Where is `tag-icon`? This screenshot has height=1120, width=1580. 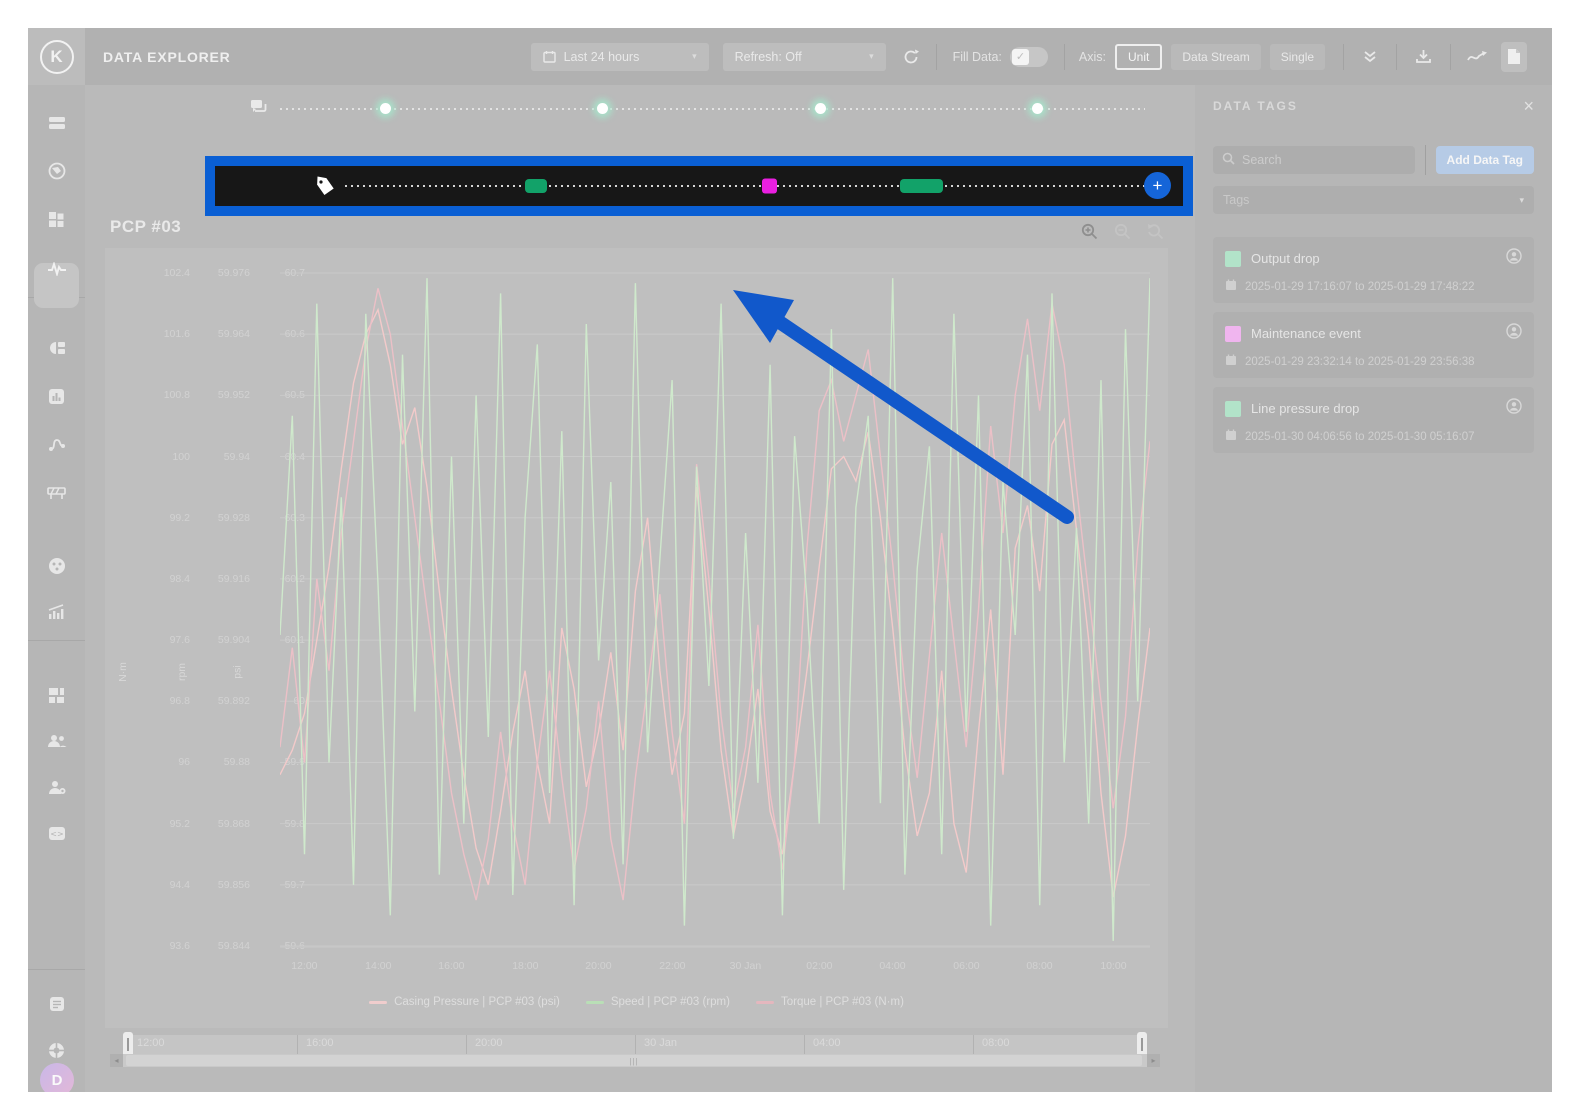 tag-icon is located at coordinates (325, 188).